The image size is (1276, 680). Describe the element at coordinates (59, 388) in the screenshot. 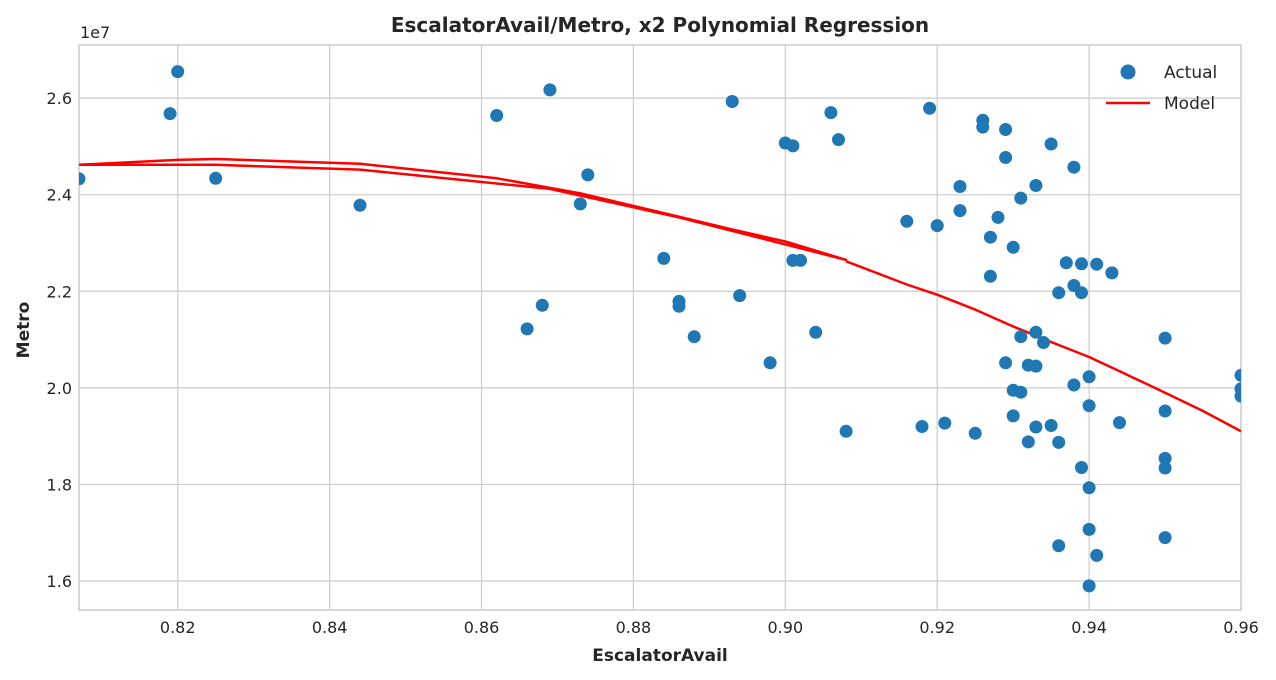

I see `y-tick-label: 2.0` at that location.